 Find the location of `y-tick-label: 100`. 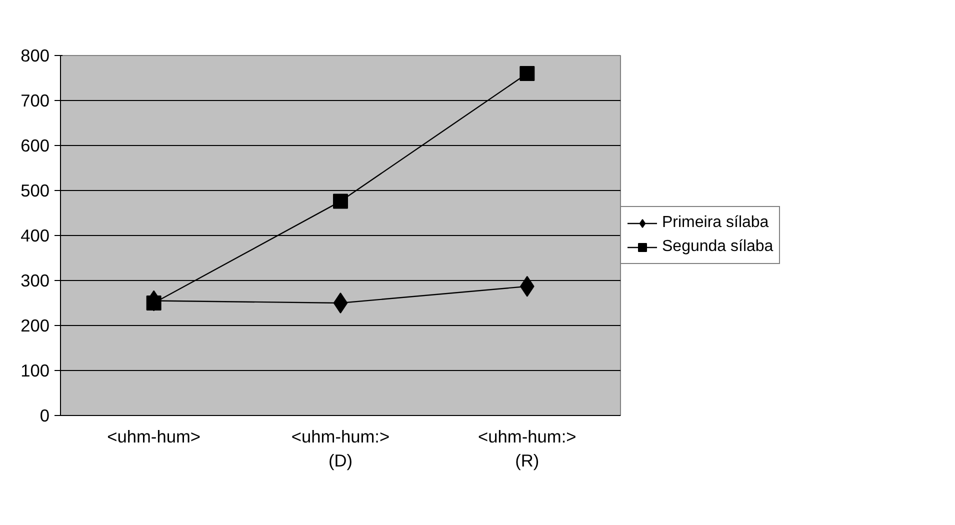

y-tick-label: 100 is located at coordinates (35, 370).